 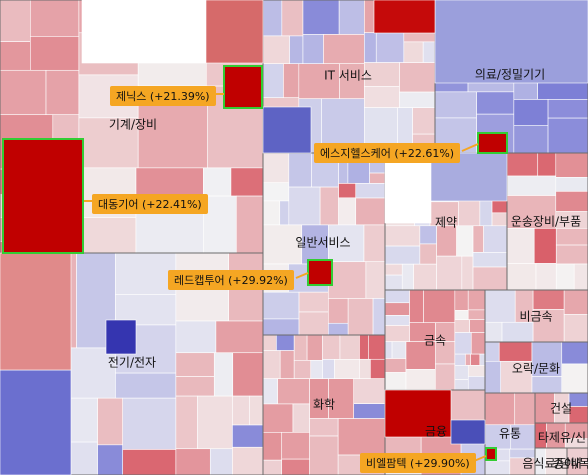 I want to click on callout-daedong-gear: 대동기어 (+22.41%), so click(x=150, y=204).